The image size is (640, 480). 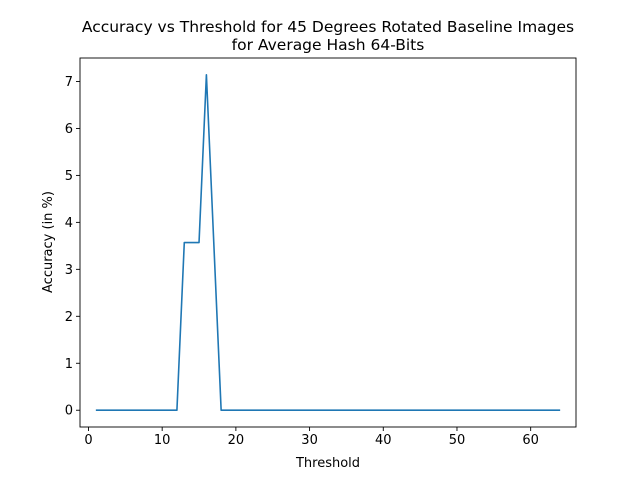 I want to click on x-tick-label: 20, so click(x=236, y=440).